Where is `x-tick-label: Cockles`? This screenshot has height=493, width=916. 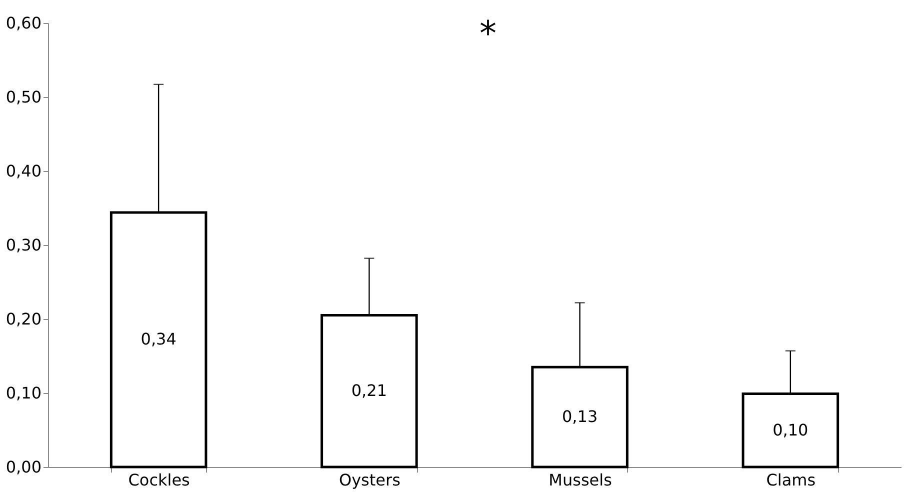 x-tick-label: Cockles is located at coordinates (159, 480).